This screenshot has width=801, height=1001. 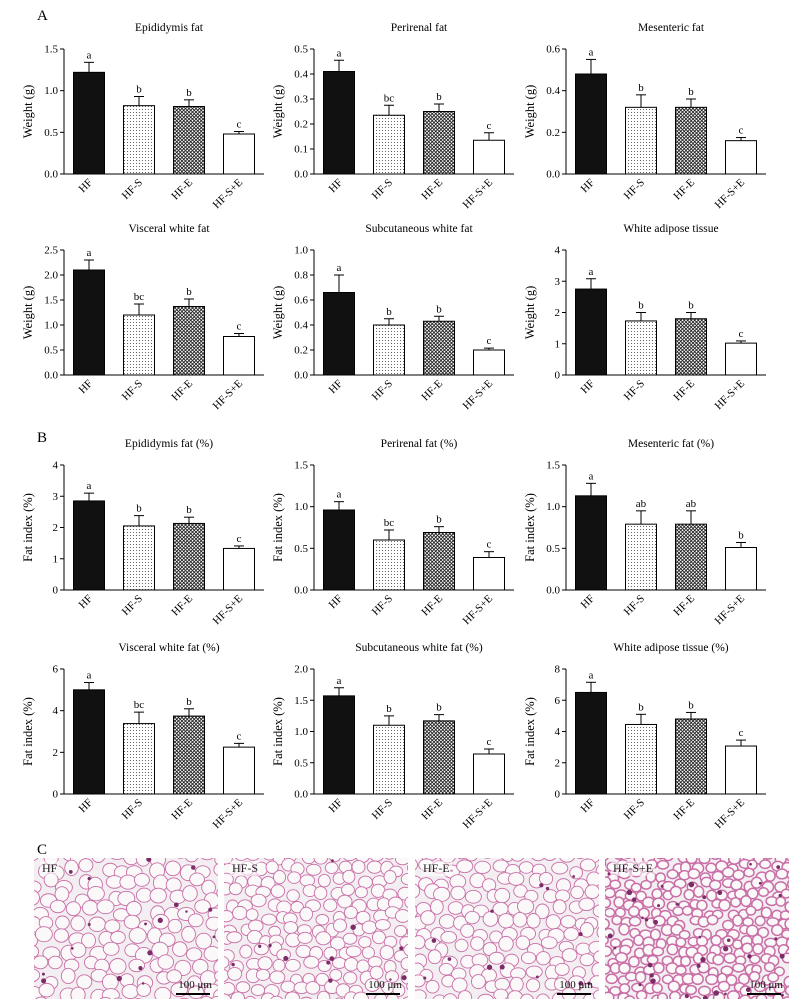 I want to click on chart-title: Epididymis fat (%), so click(x=169, y=444).